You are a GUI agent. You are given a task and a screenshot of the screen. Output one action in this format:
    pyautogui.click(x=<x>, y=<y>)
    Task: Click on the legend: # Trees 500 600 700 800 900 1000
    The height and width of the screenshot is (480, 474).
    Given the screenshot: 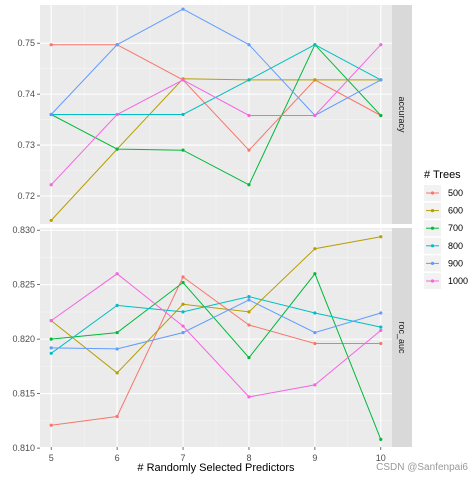 What is the action you would take?
    pyautogui.click(x=446, y=229)
    